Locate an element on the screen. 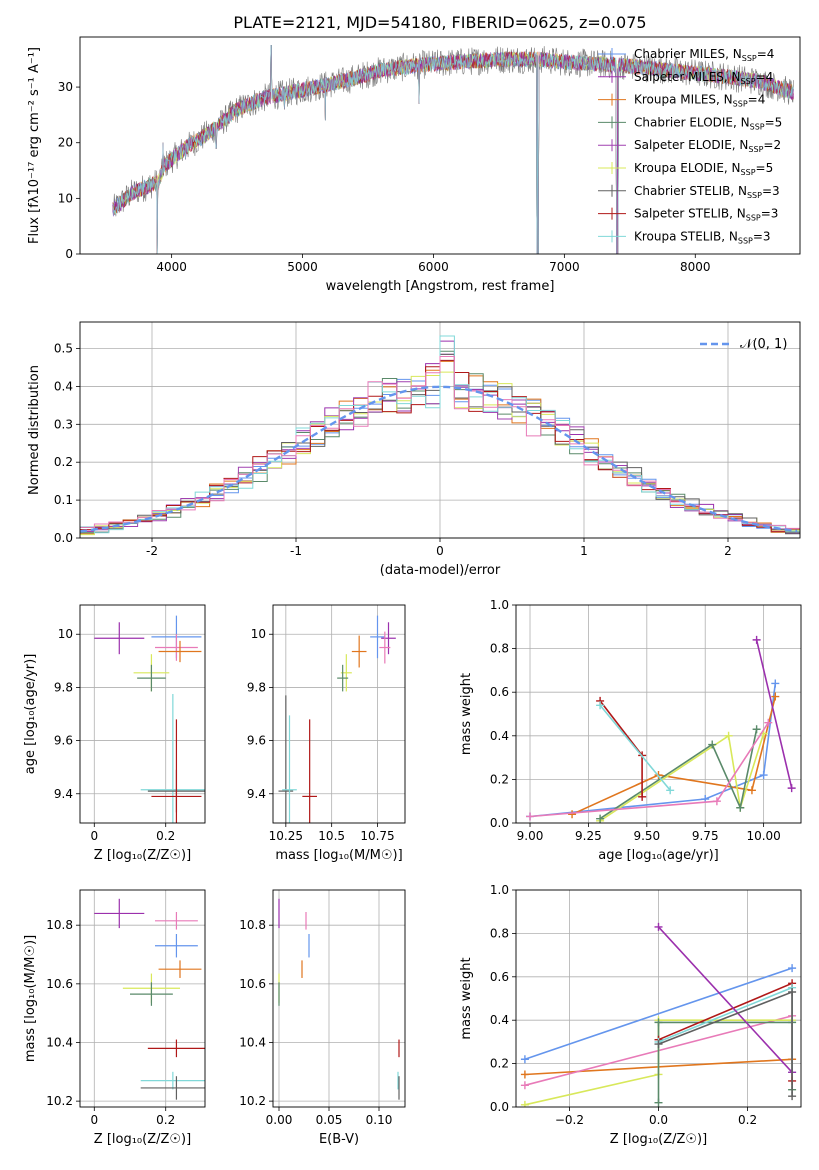  legend-entry: Kroupa STELIB, NSSP=3 is located at coordinates (702, 237).